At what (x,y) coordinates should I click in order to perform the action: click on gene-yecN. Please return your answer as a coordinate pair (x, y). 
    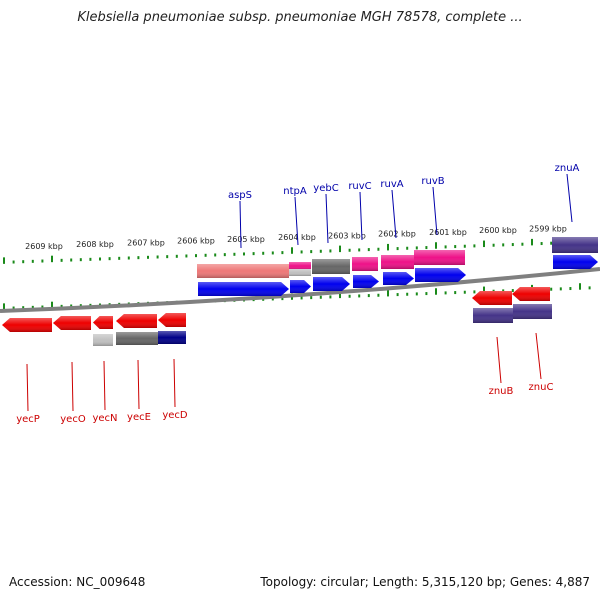
    Looking at the image, I should click on (103, 322).